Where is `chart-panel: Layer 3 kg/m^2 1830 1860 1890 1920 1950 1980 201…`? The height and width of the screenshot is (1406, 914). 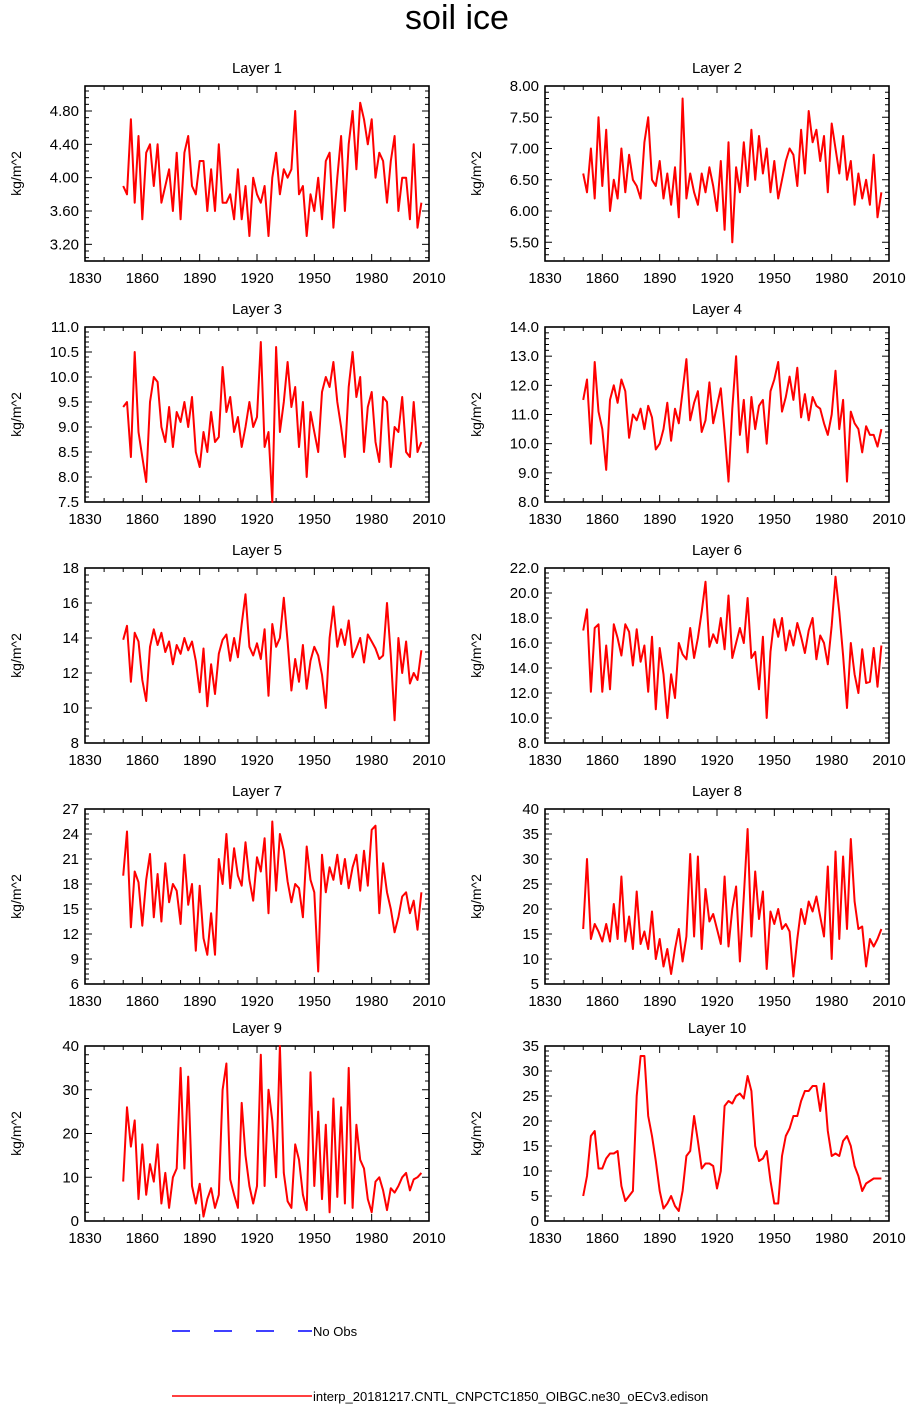 chart-panel: Layer 3 kg/m^2 1830 1860 1890 1920 1950 1980 201… is located at coordinates (227, 414).